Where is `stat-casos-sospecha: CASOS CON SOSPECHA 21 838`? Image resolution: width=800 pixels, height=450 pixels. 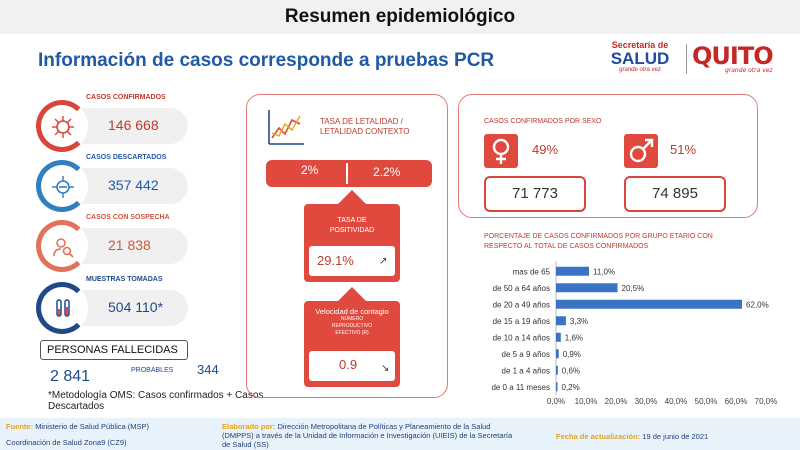 stat-casos-sospecha: CASOS CON SOSPECHA 21 838 is located at coordinates (112, 244).